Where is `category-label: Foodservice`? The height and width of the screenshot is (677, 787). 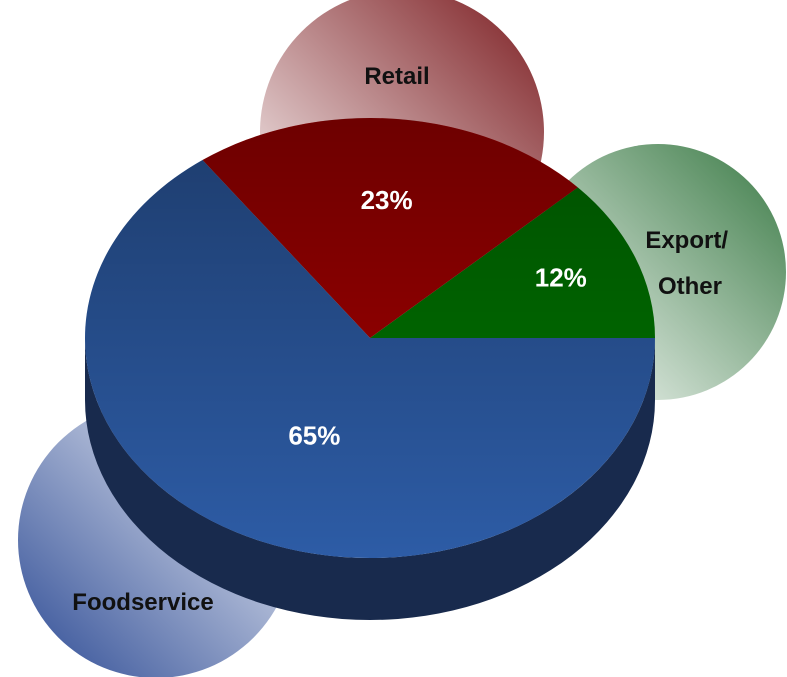
category-label: Foodservice is located at coordinates (142, 602).